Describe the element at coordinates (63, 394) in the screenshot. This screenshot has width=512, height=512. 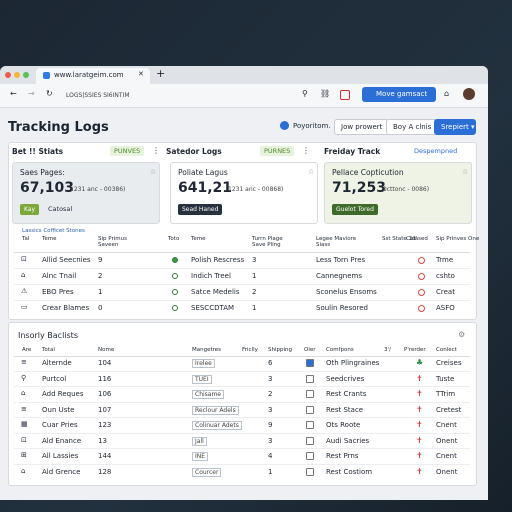
I see `cell: Add Reques` at that location.